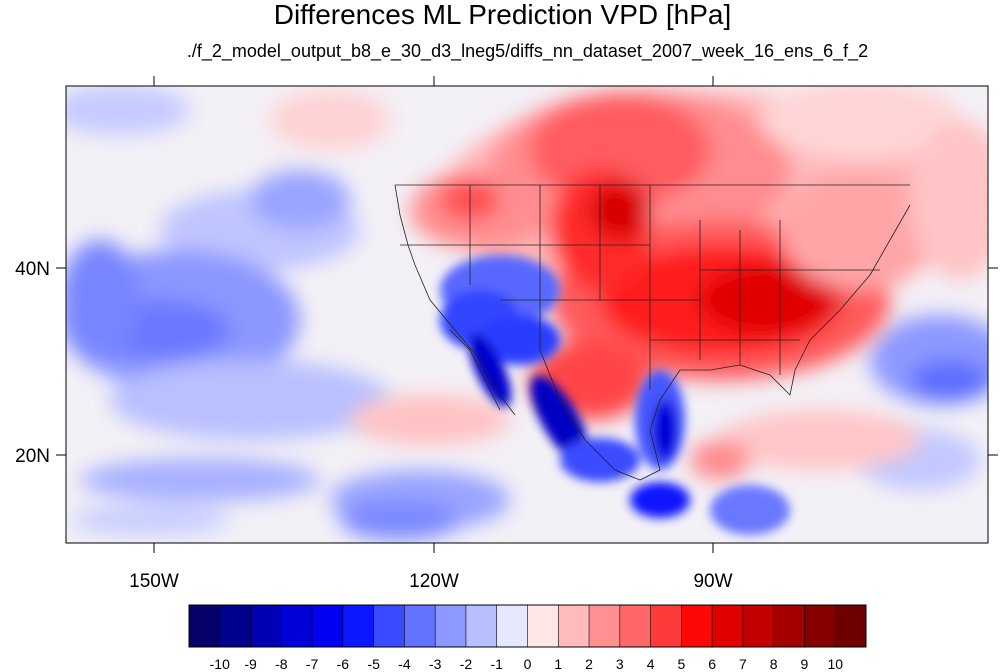 This screenshot has height=672, width=1005. I want to click on colorbar-label: -4, so click(404, 664).